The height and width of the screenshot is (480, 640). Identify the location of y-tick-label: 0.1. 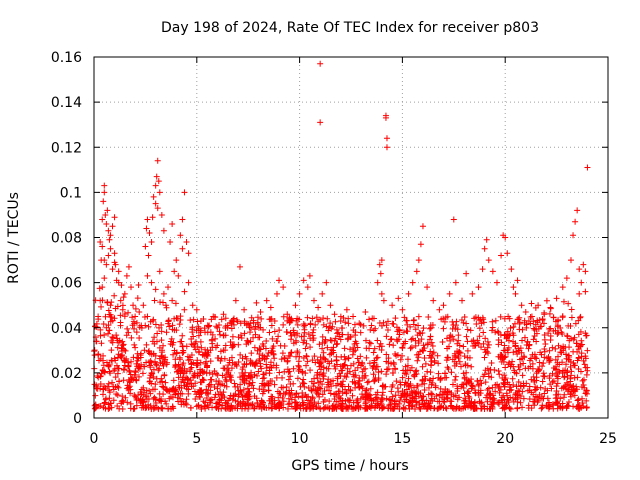
(71, 193).